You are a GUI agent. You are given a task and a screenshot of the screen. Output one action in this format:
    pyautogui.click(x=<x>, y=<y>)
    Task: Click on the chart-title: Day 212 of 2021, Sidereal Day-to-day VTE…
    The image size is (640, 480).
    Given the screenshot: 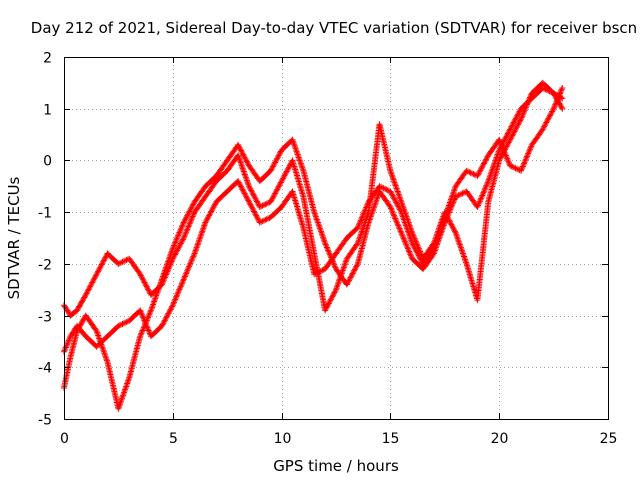 What is the action you would take?
    pyautogui.click(x=334, y=28)
    